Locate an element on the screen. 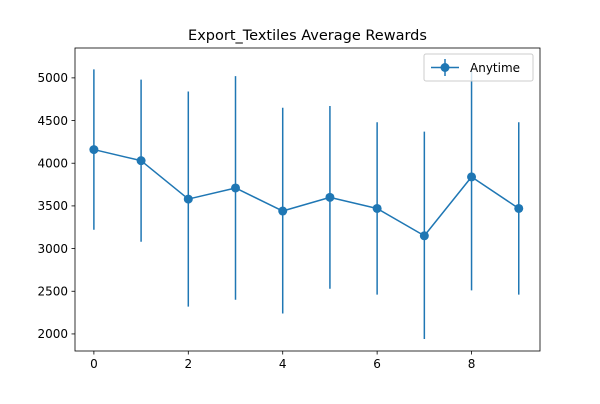 The width and height of the screenshot is (600, 404). y-tick-label-2500: 2500 is located at coordinates (52, 292).